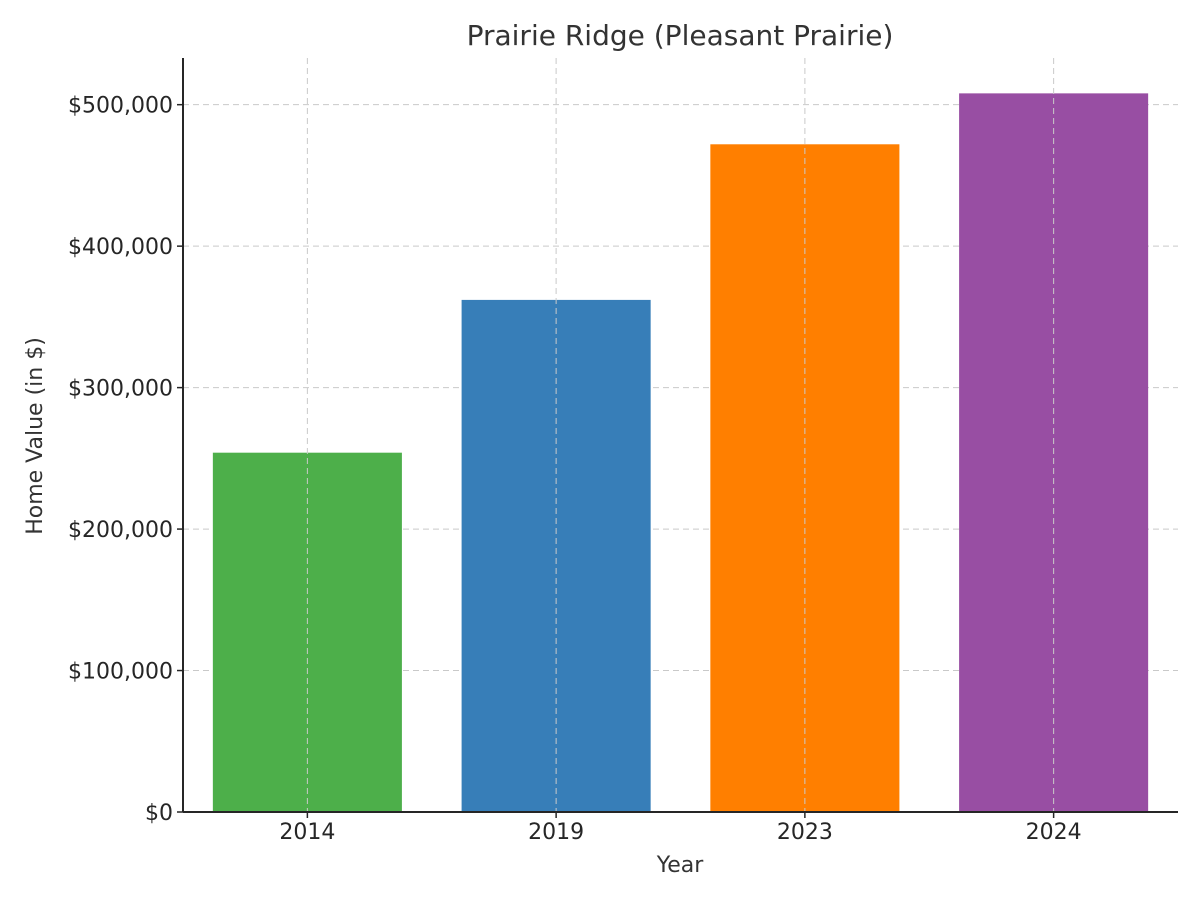 This screenshot has width=1200, height=900. Describe the element at coordinates (307, 832) in the screenshot. I see `x-tick-label: 2014` at that location.